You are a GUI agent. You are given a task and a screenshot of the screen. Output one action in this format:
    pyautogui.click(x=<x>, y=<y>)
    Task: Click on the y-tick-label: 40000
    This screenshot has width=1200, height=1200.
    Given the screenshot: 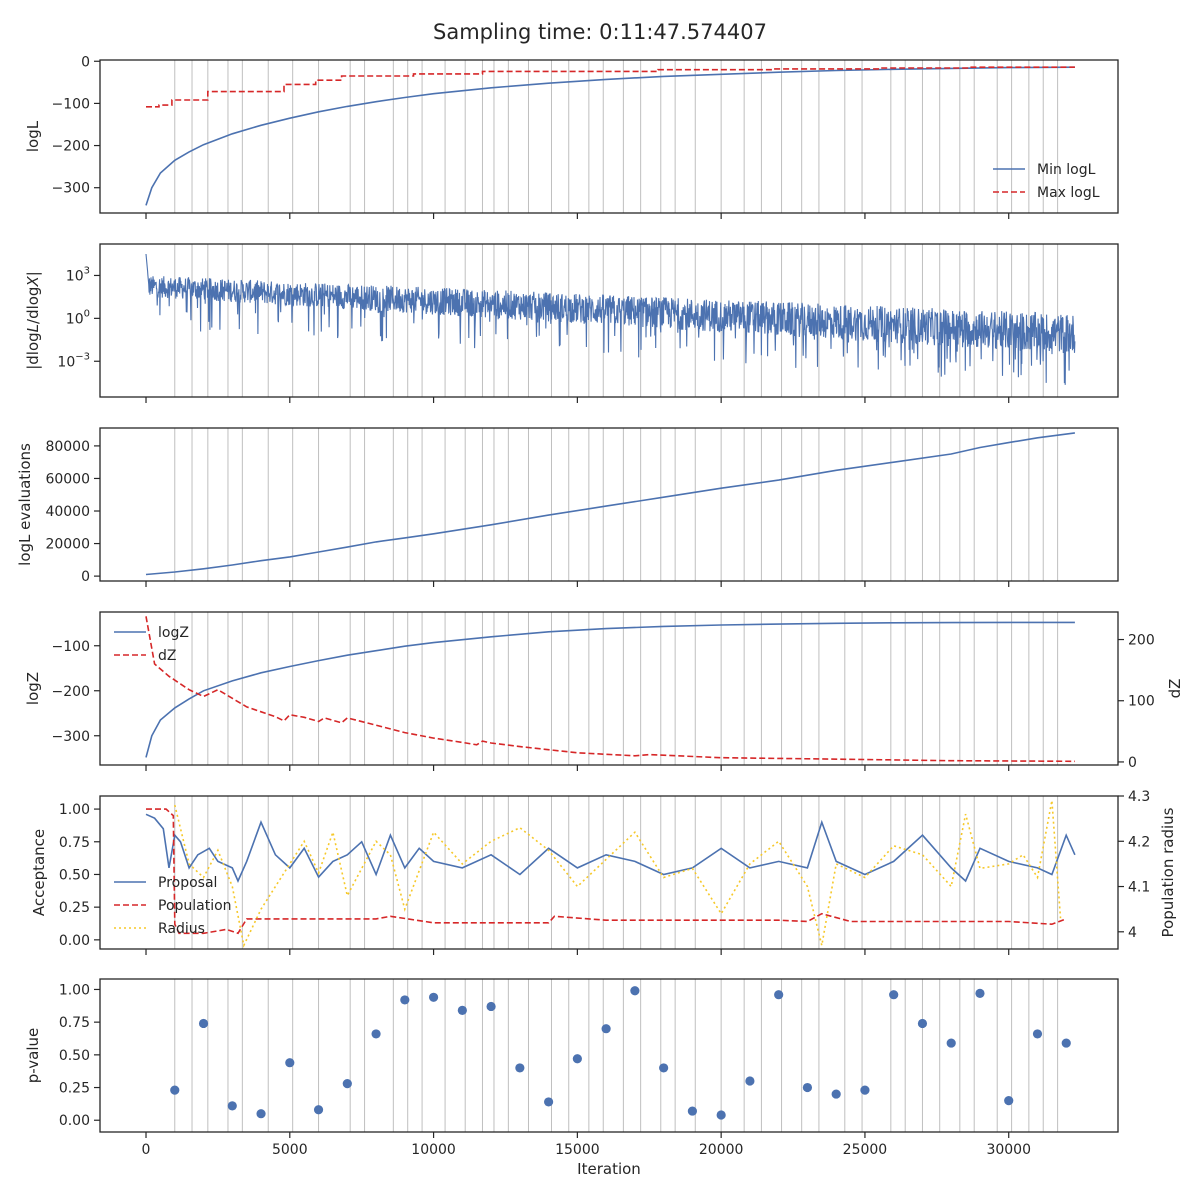 What is the action you would take?
    pyautogui.click(x=67, y=512)
    